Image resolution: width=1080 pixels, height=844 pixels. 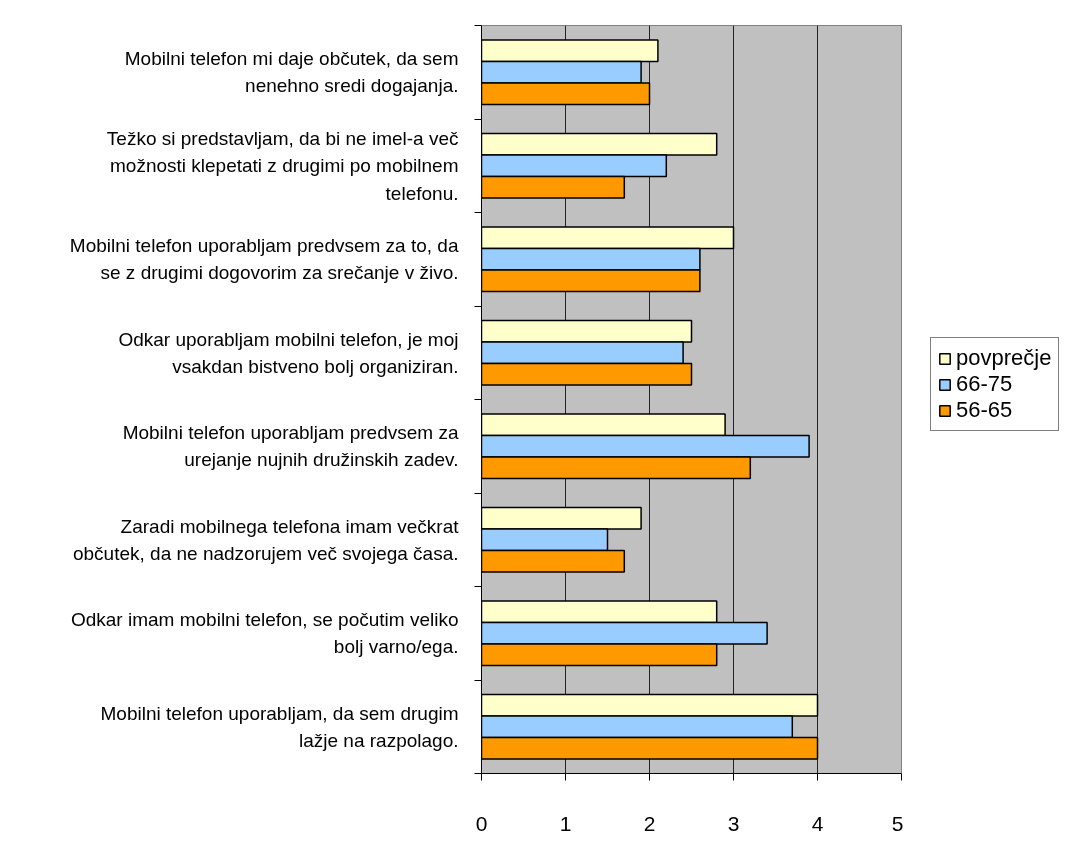 I want to click on x-tick-label: 0, so click(x=481, y=823).